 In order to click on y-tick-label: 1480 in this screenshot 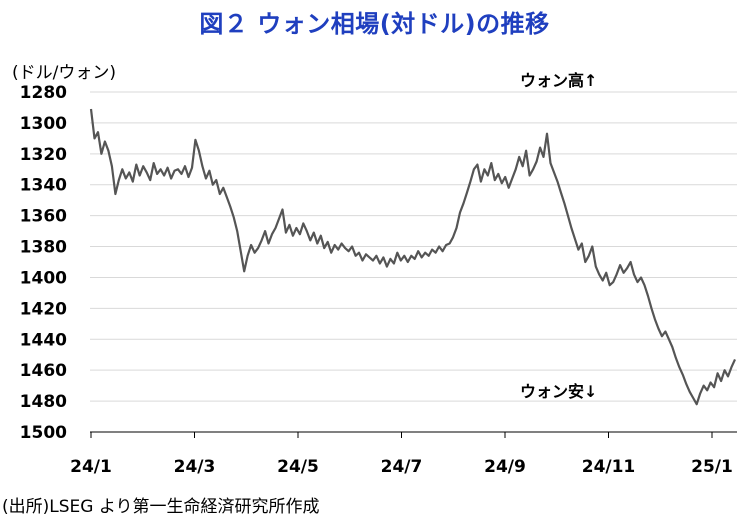, I will do `click(43, 402)`.